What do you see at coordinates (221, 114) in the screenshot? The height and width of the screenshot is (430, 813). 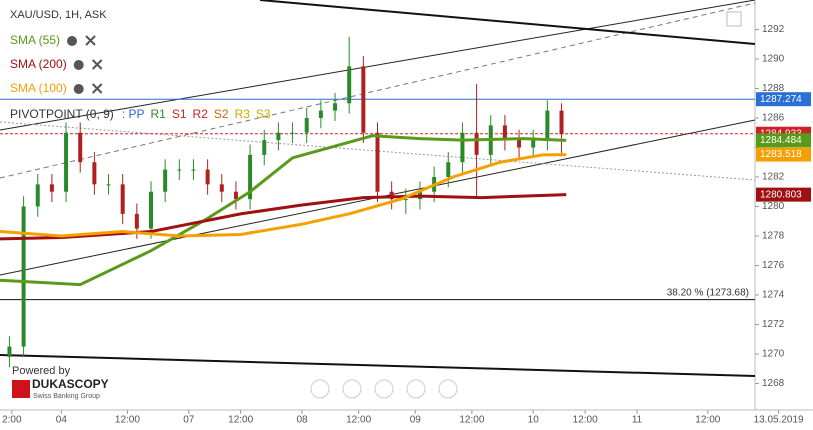 I see `indicator-level: S2` at bounding box center [221, 114].